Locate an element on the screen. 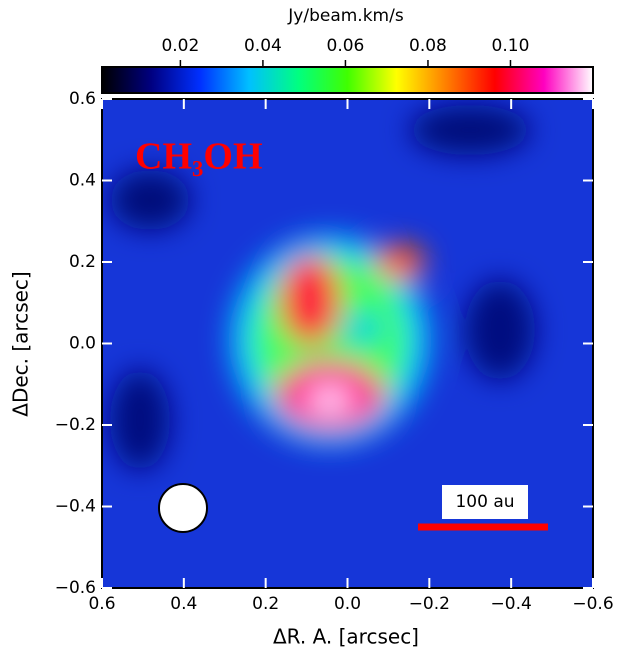  colorbar-tick-label: 0.04 is located at coordinates (263, 46).